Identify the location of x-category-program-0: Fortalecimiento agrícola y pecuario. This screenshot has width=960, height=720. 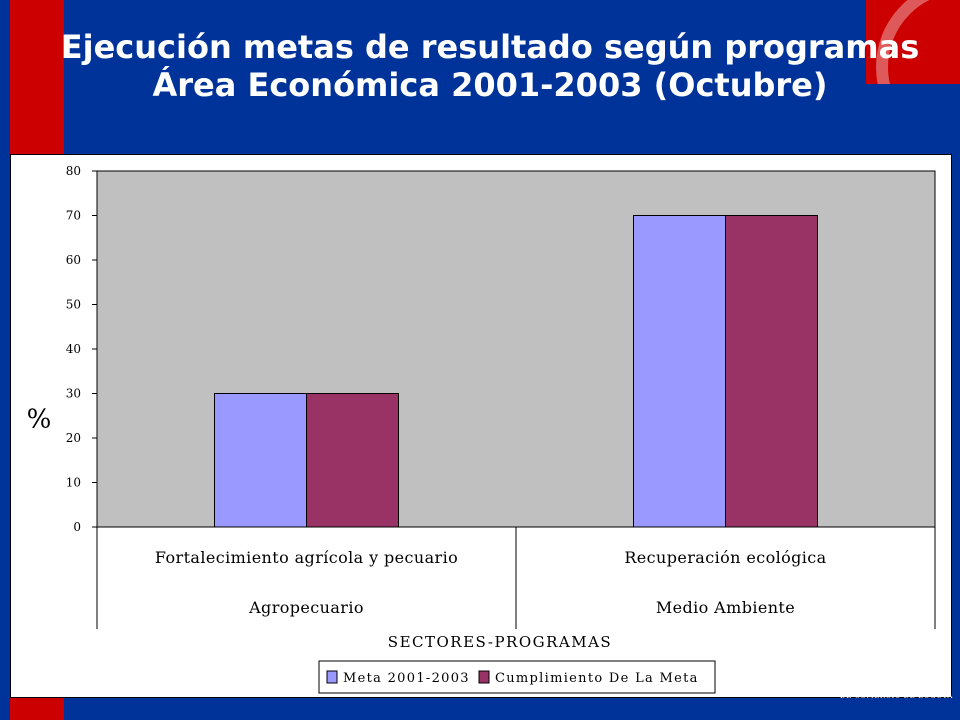
(306, 557).